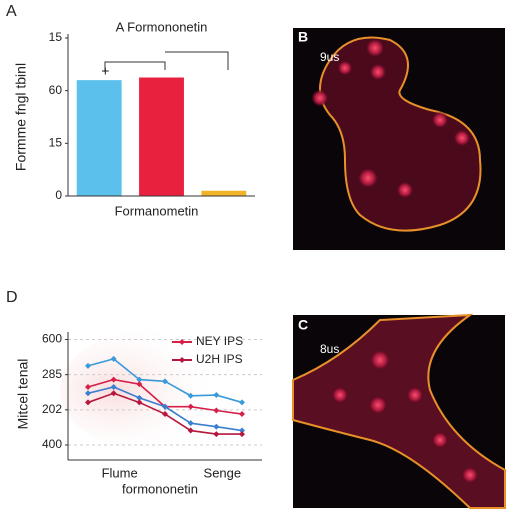 Image resolution: width=512 pixels, height=512 pixels. Describe the element at coordinates (105, 71) in the screenshot. I see `annotation: +` at that location.